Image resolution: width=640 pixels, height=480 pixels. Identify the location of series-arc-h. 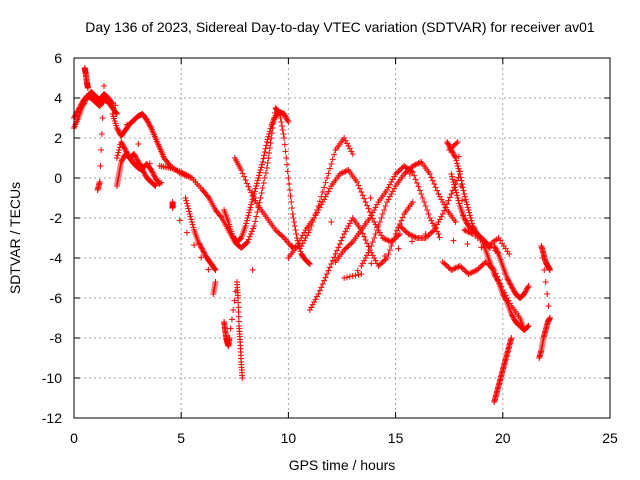
(344, 214).